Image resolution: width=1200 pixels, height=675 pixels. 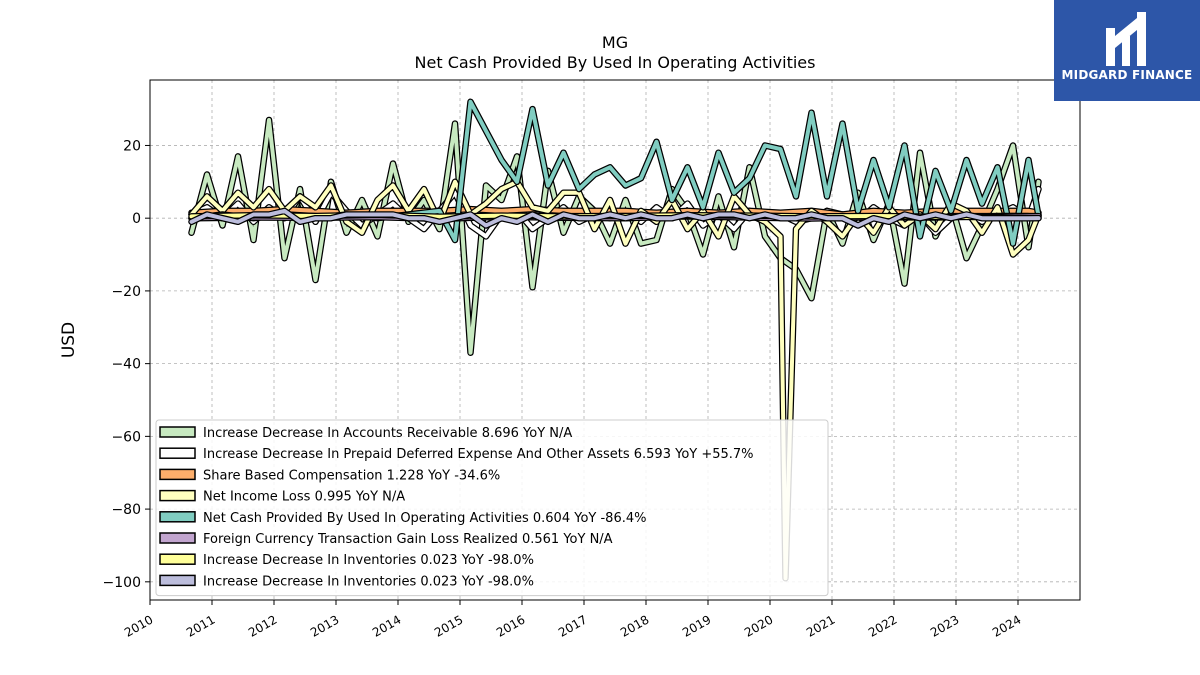 I want to click on legend-item: Net Income Loss 0.995 YoY N/A, so click(x=282, y=497).